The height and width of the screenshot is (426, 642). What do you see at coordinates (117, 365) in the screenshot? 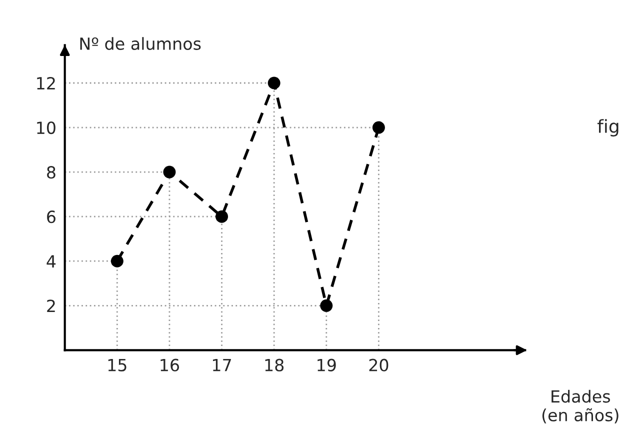
I see `x-tick-label: 15` at bounding box center [117, 365].